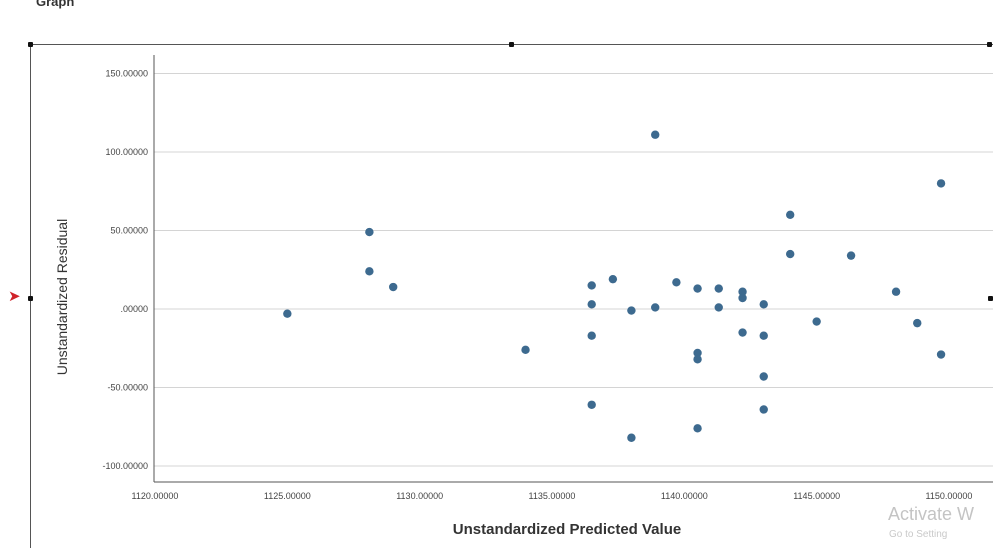  What do you see at coordinates (287, 496) in the screenshot?
I see `x-tick-label: 1125.00000` at bounding box center [287, 496].